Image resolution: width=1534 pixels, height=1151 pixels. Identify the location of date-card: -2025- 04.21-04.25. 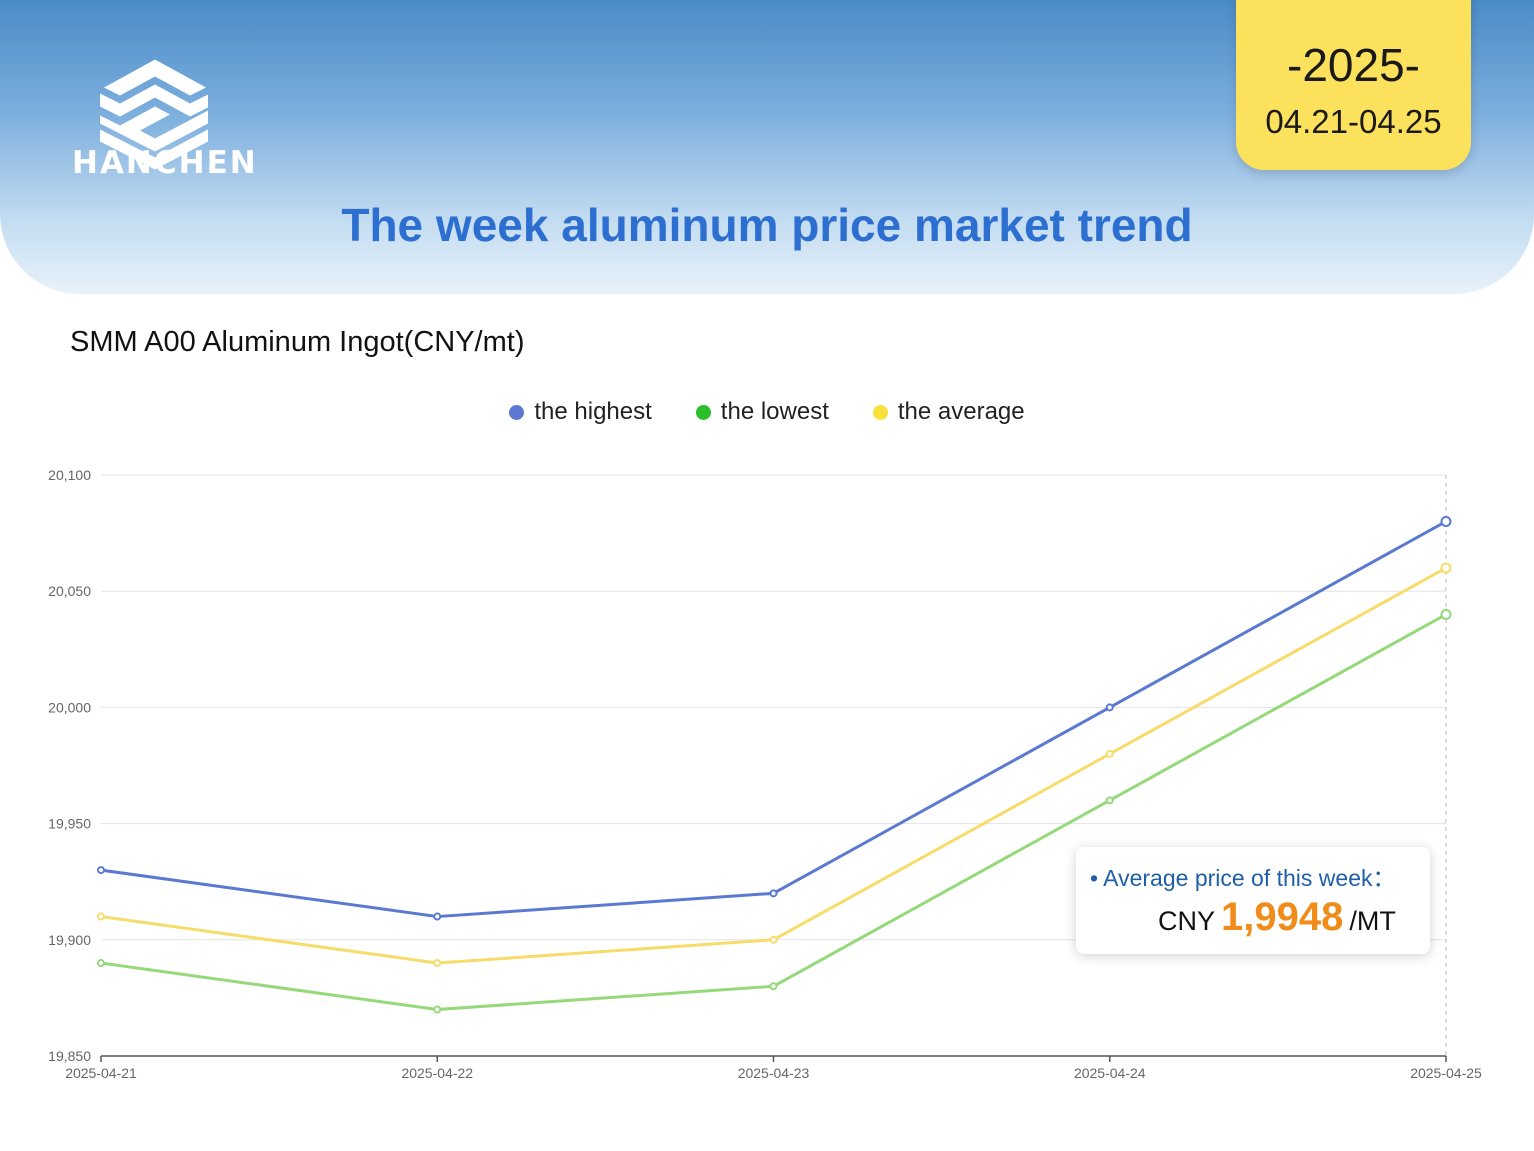
(1353, 85).